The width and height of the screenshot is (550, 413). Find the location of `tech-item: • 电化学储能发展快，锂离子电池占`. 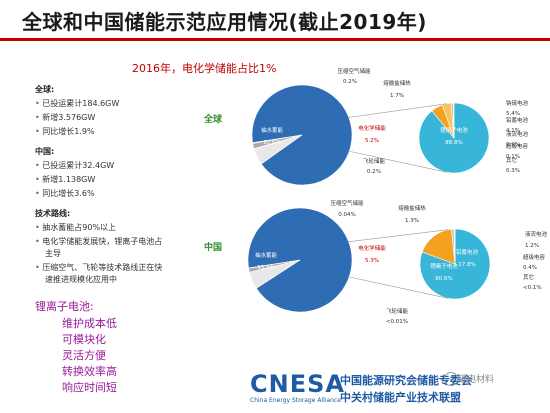

tech-item: • 电化学储能发展快，锂离子电池占 is located at coordinates (99, 241).